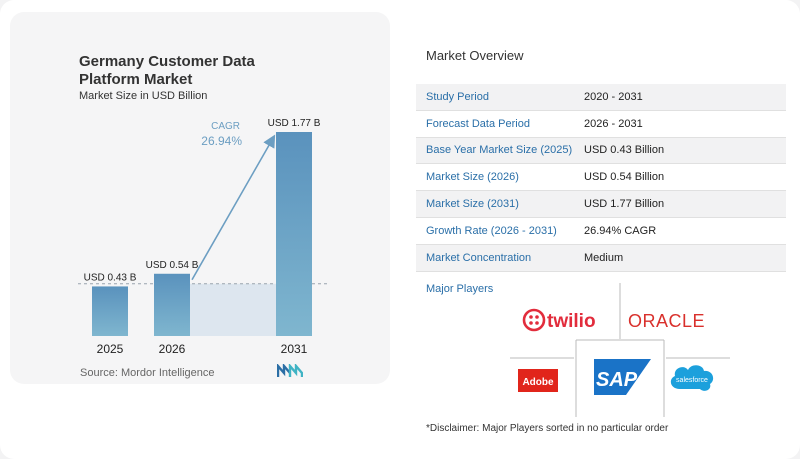 The image size is (800, 459). I want to click on x-tick-2025: 2025, so click(110, 349).